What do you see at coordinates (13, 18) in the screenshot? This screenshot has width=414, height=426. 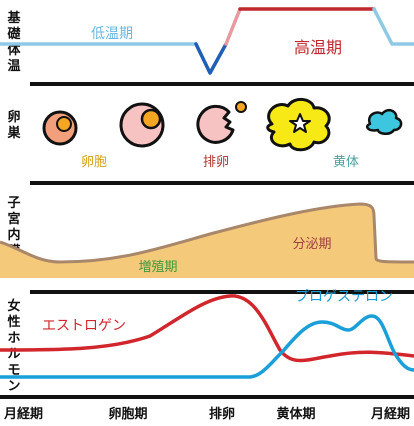 I see `row-label-char: 基` at bounding box center [13, 18].